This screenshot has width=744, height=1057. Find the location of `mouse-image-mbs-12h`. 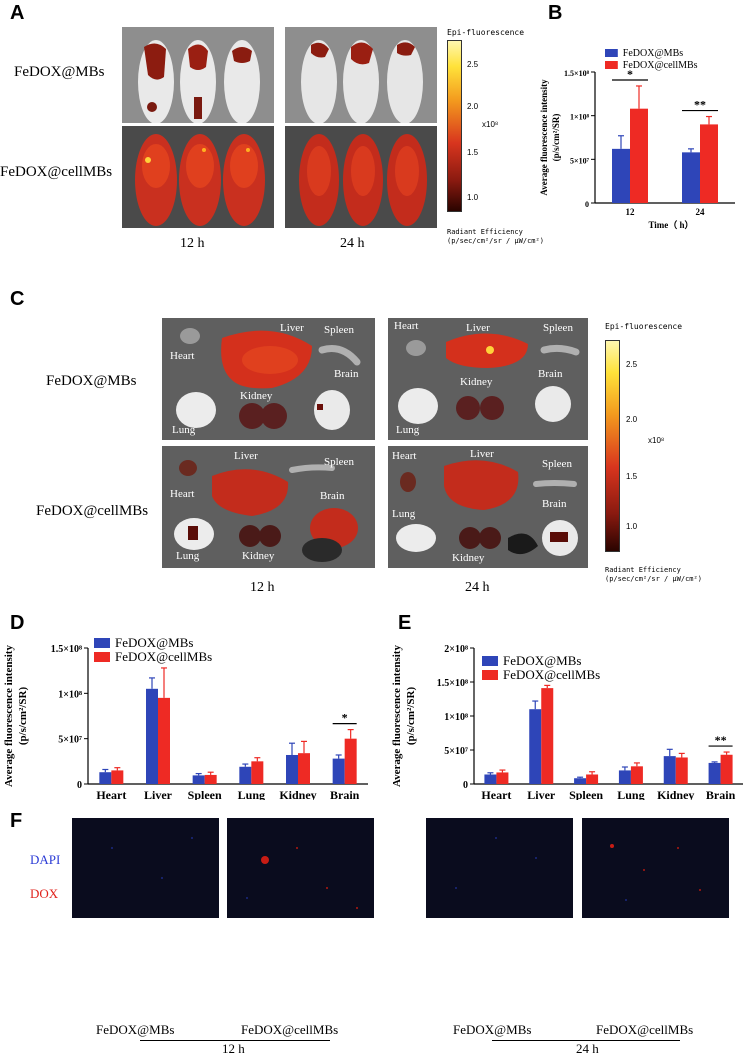

mouse-image-mbs-12h is located at coordinates (198, 75).